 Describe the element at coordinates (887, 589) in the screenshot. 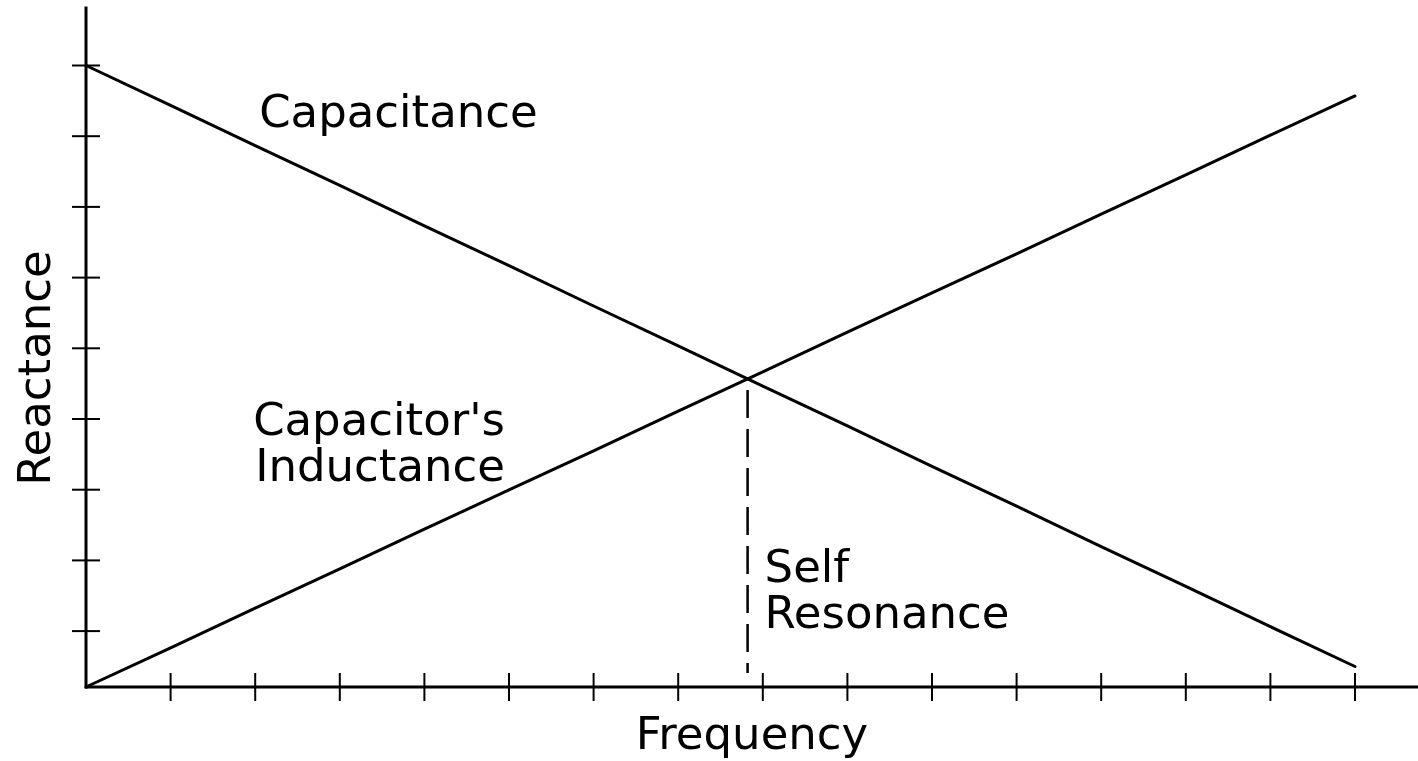

I see `annotation: Self Resonance` at that location.